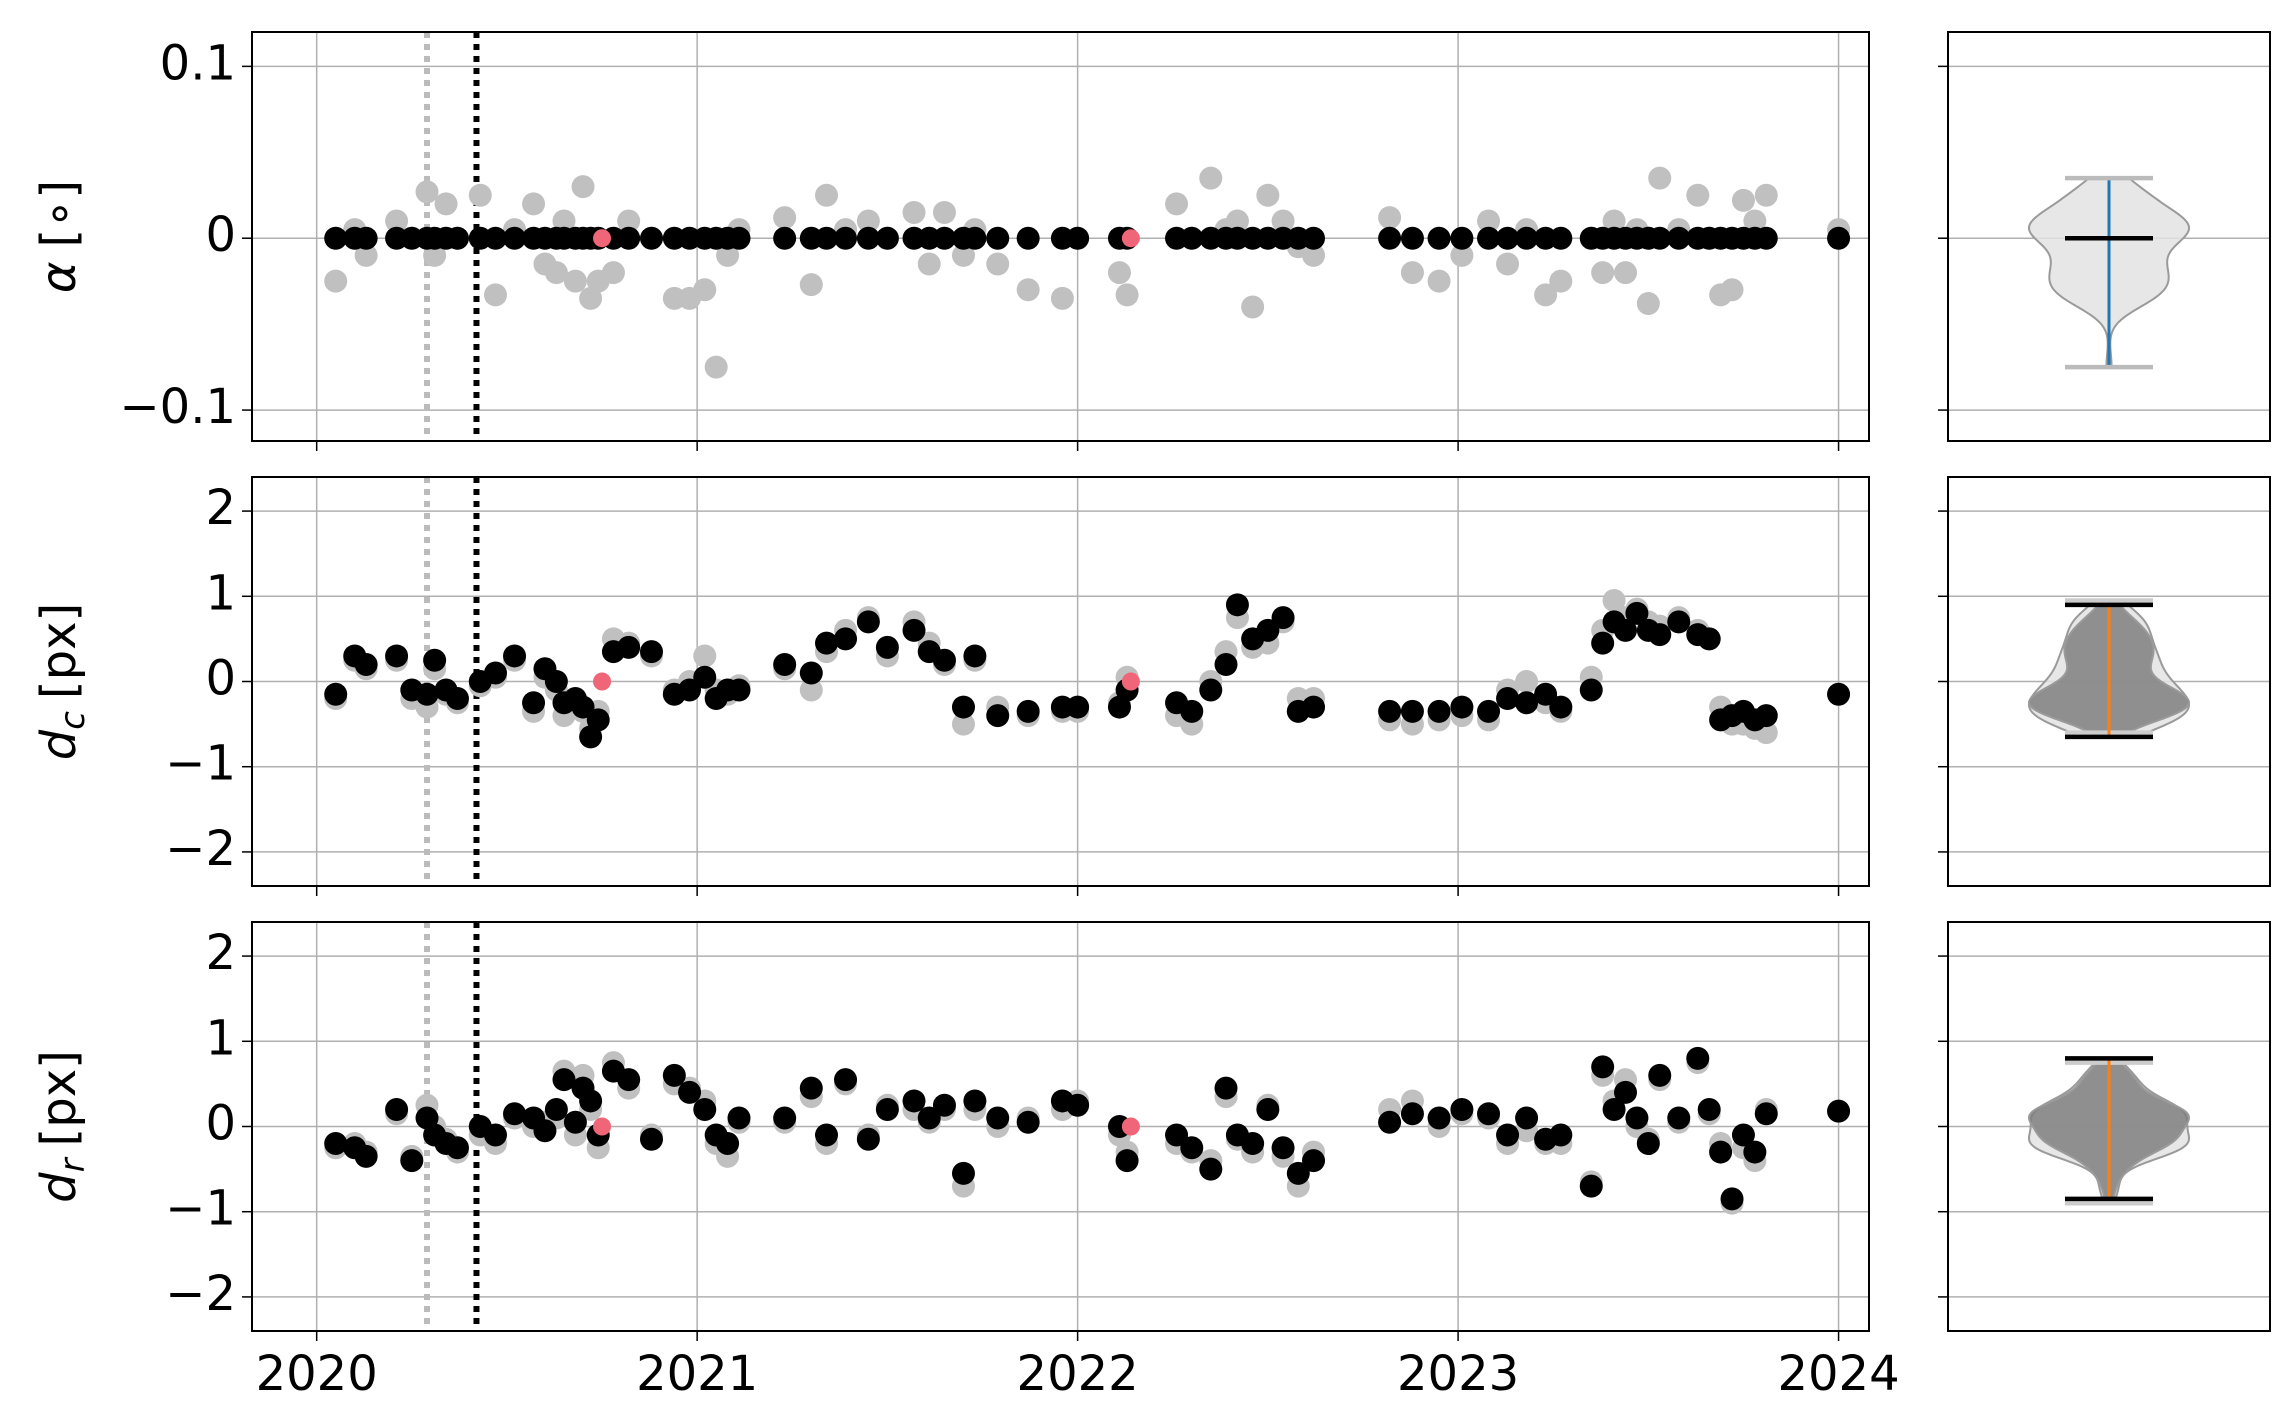 The image size is (2295, 1423). I want to click on y-tick-label: 0.1, so click(198, 63).